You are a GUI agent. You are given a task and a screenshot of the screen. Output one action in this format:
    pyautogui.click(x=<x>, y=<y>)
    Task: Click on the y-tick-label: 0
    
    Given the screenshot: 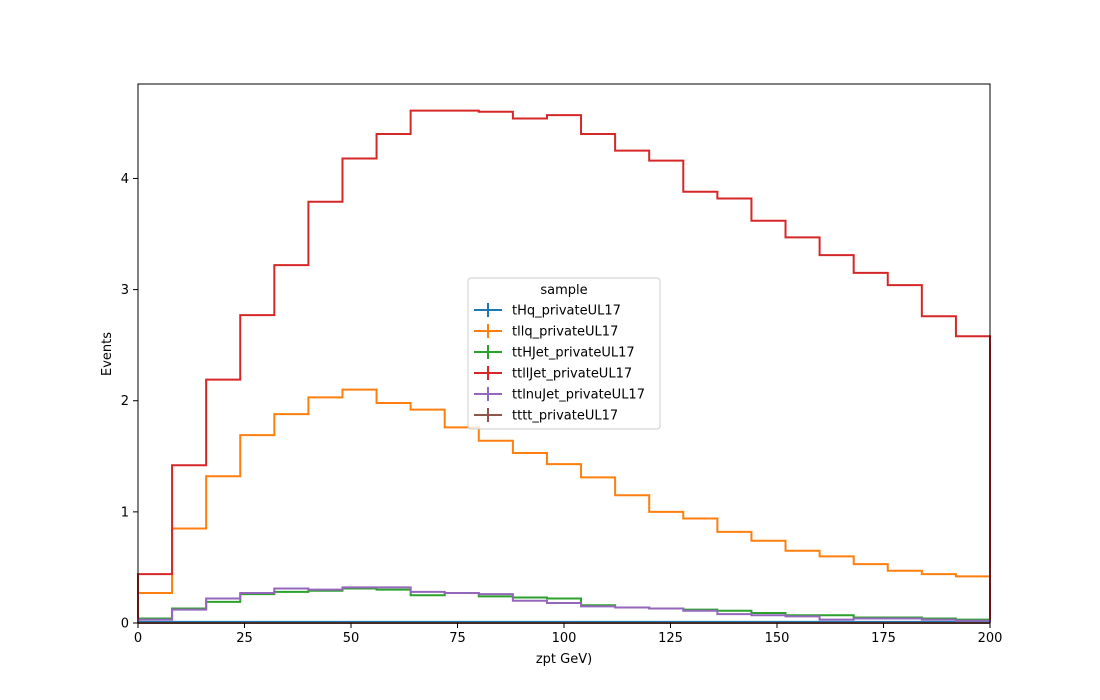 What is the action you would take?
    pyautogui.click(x=125, y=624)
    